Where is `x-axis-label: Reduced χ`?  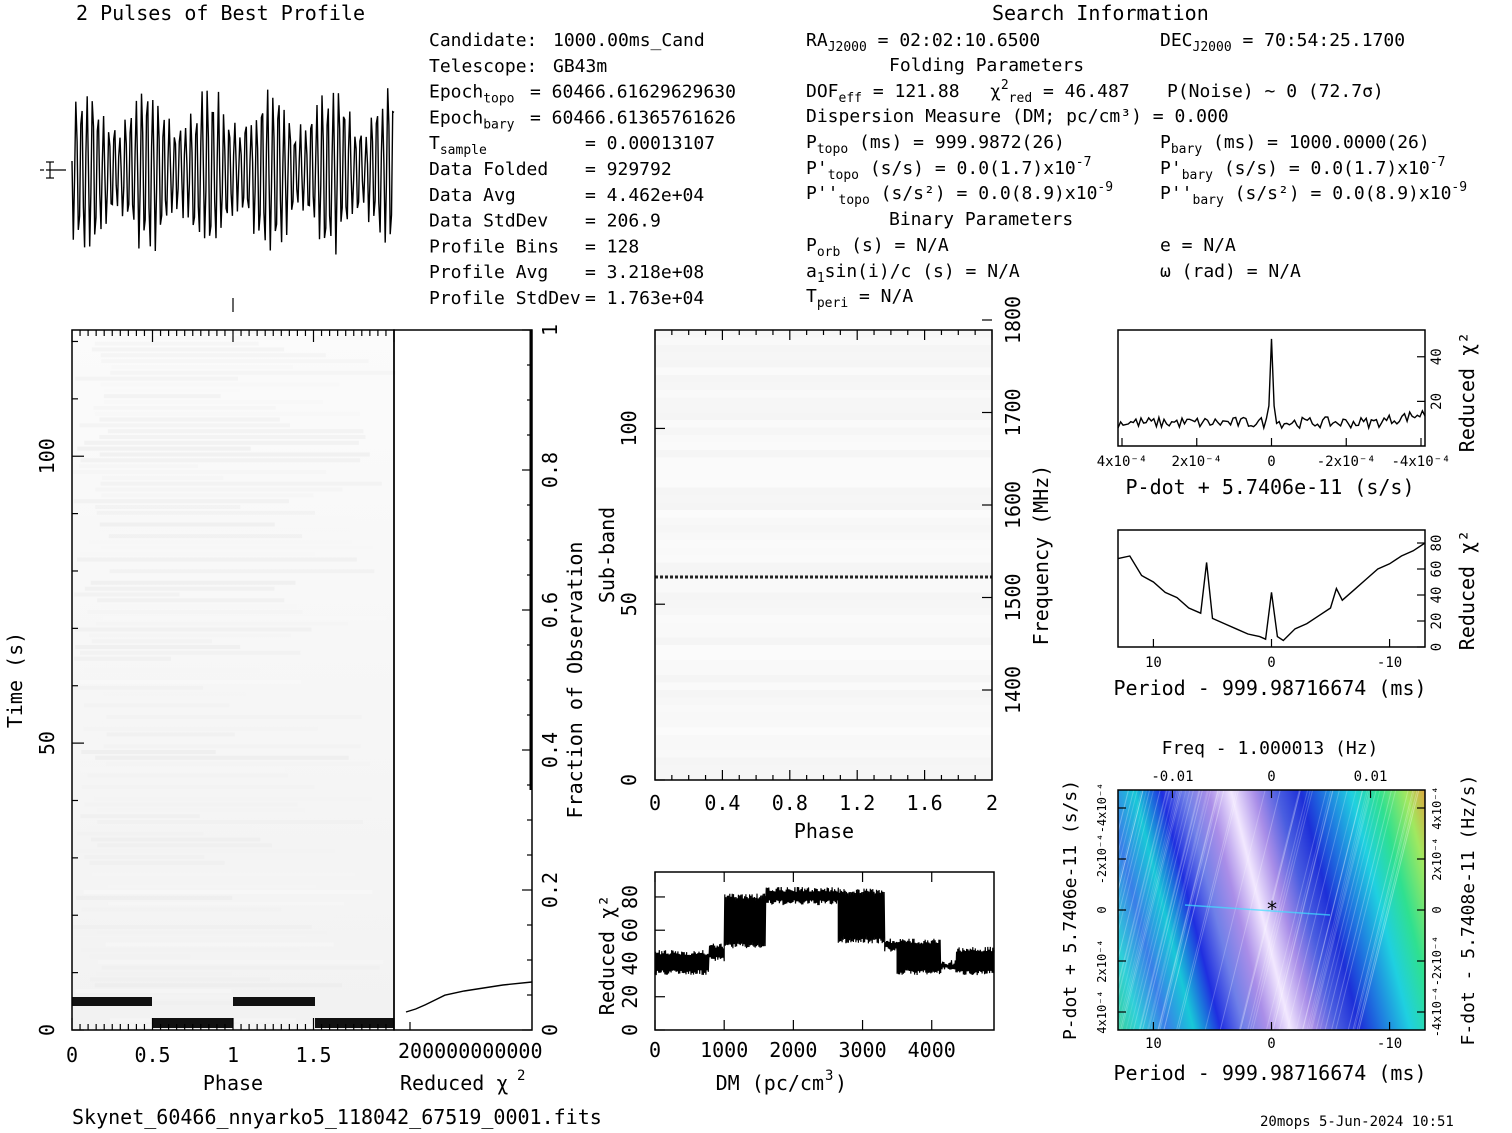 x-axis-label: Reduced χ is located at coordinates (454, 1083).